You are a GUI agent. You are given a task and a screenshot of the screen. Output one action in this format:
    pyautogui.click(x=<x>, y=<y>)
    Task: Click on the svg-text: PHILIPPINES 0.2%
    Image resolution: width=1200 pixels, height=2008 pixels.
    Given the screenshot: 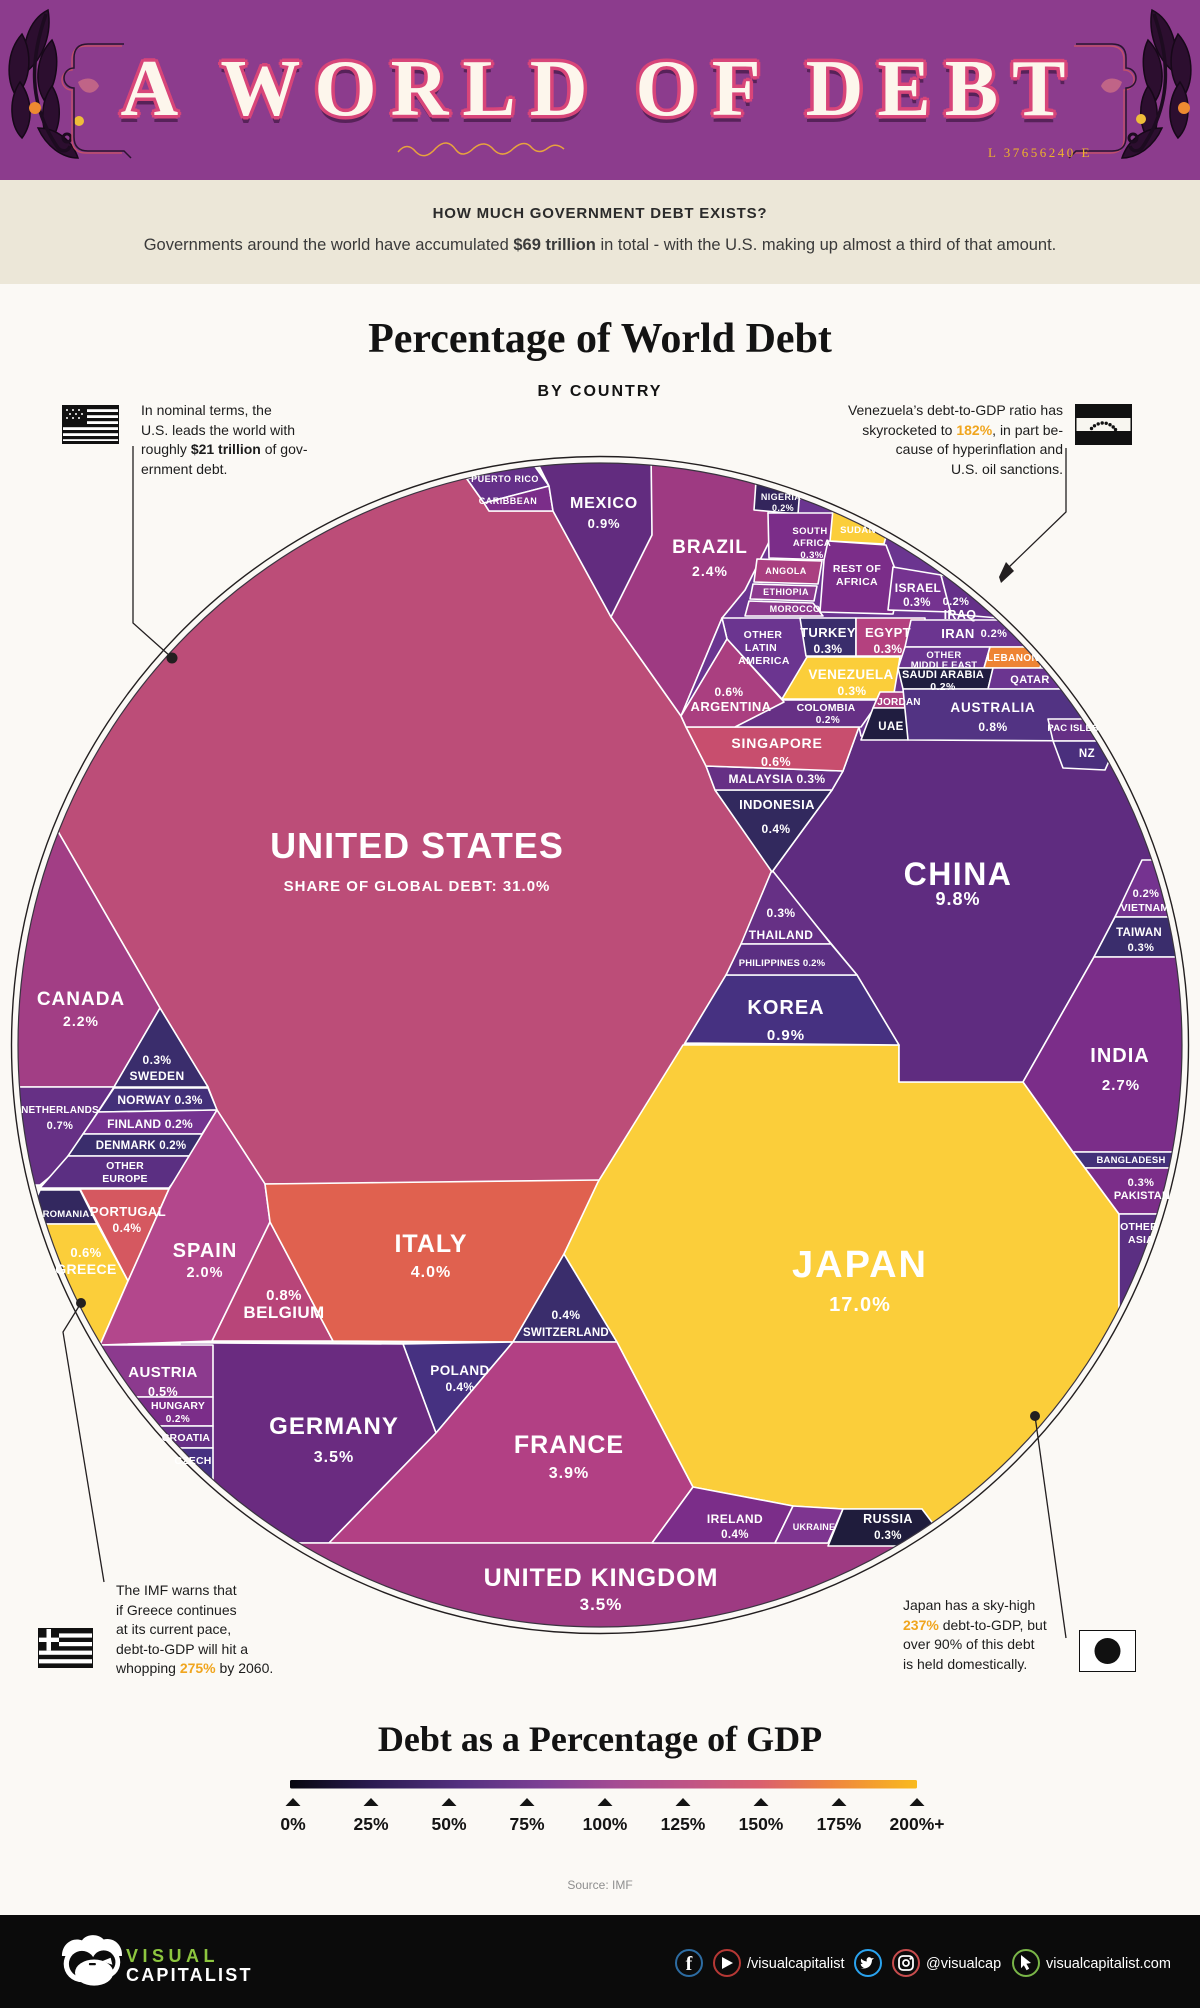 What is the action you would take?
    pyautogui.click(x=782, y=963)
    